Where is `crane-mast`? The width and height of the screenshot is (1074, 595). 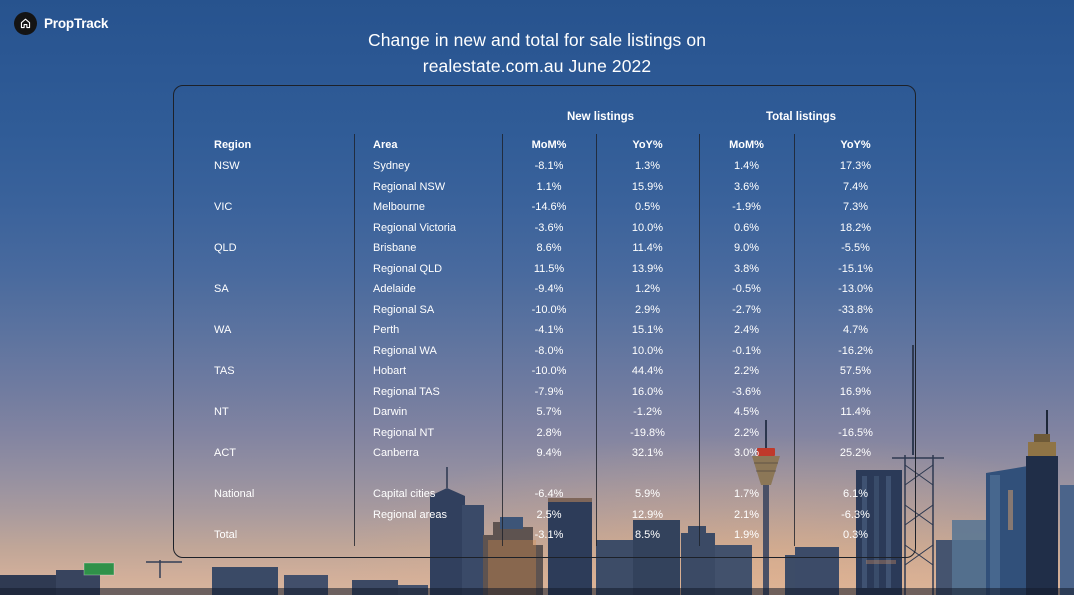
crane-mast is located at coordinates (918, 470).